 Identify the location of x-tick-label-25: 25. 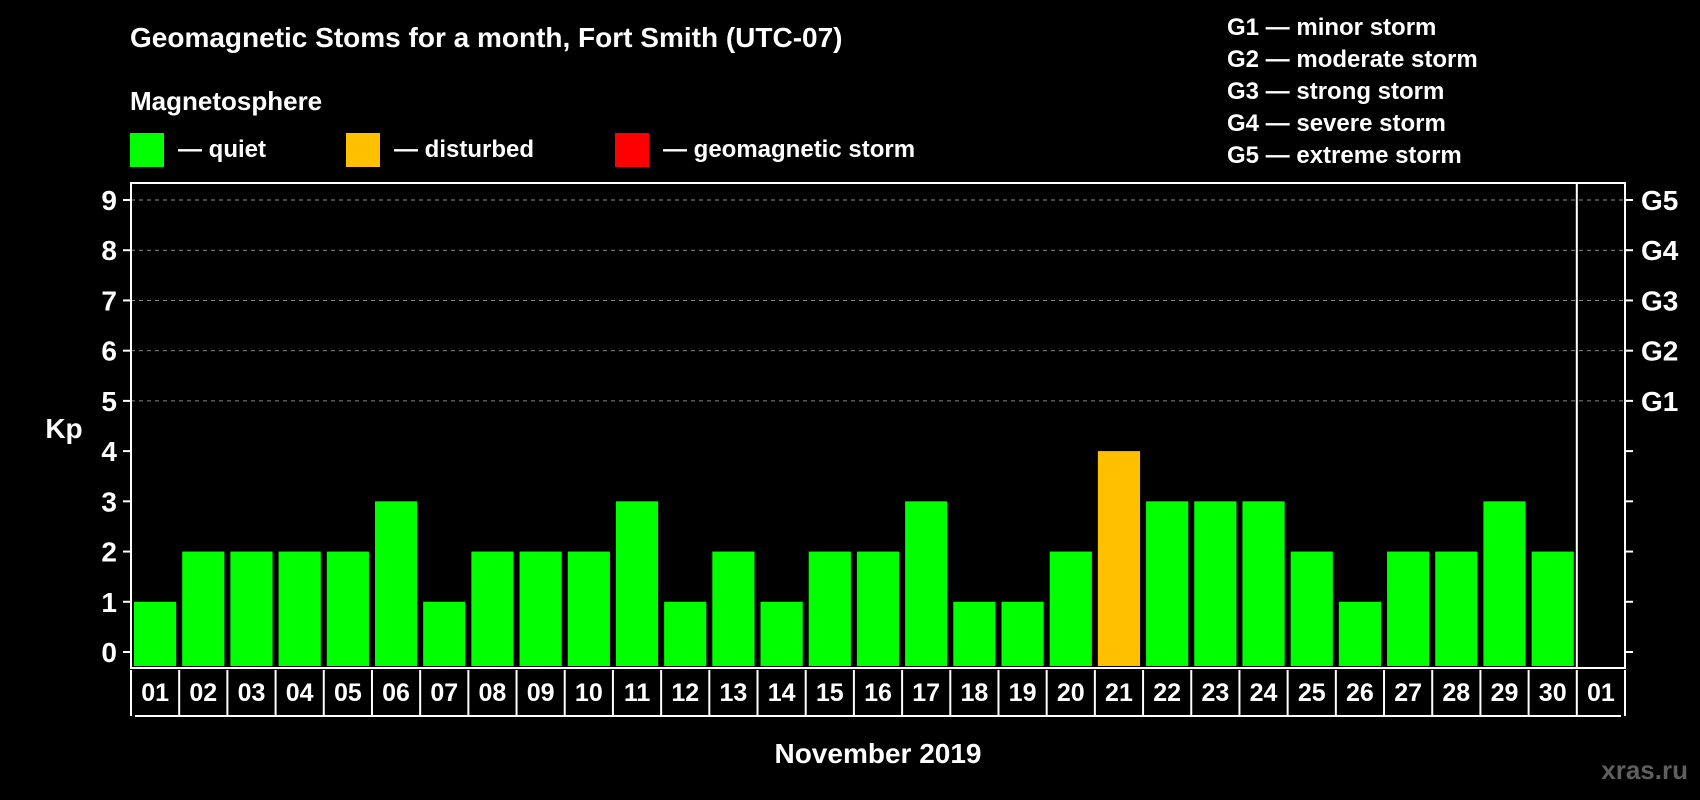
(1312, 693).